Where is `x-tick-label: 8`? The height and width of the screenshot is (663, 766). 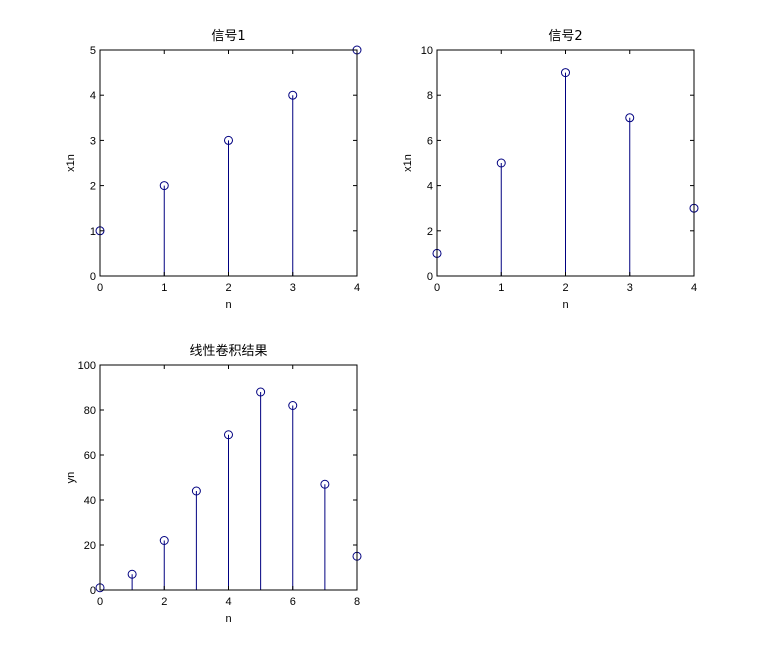
x-tick-label: 8 is located at coordinates (357, 602).